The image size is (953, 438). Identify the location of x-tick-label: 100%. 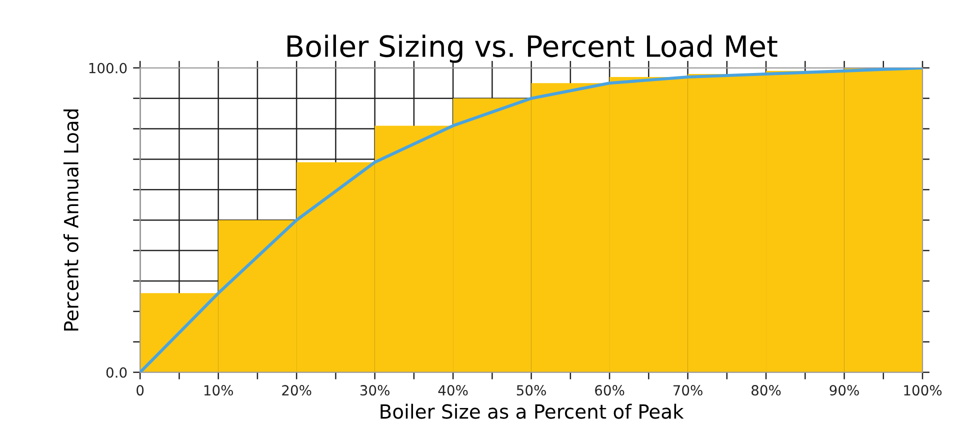
(923, 390).